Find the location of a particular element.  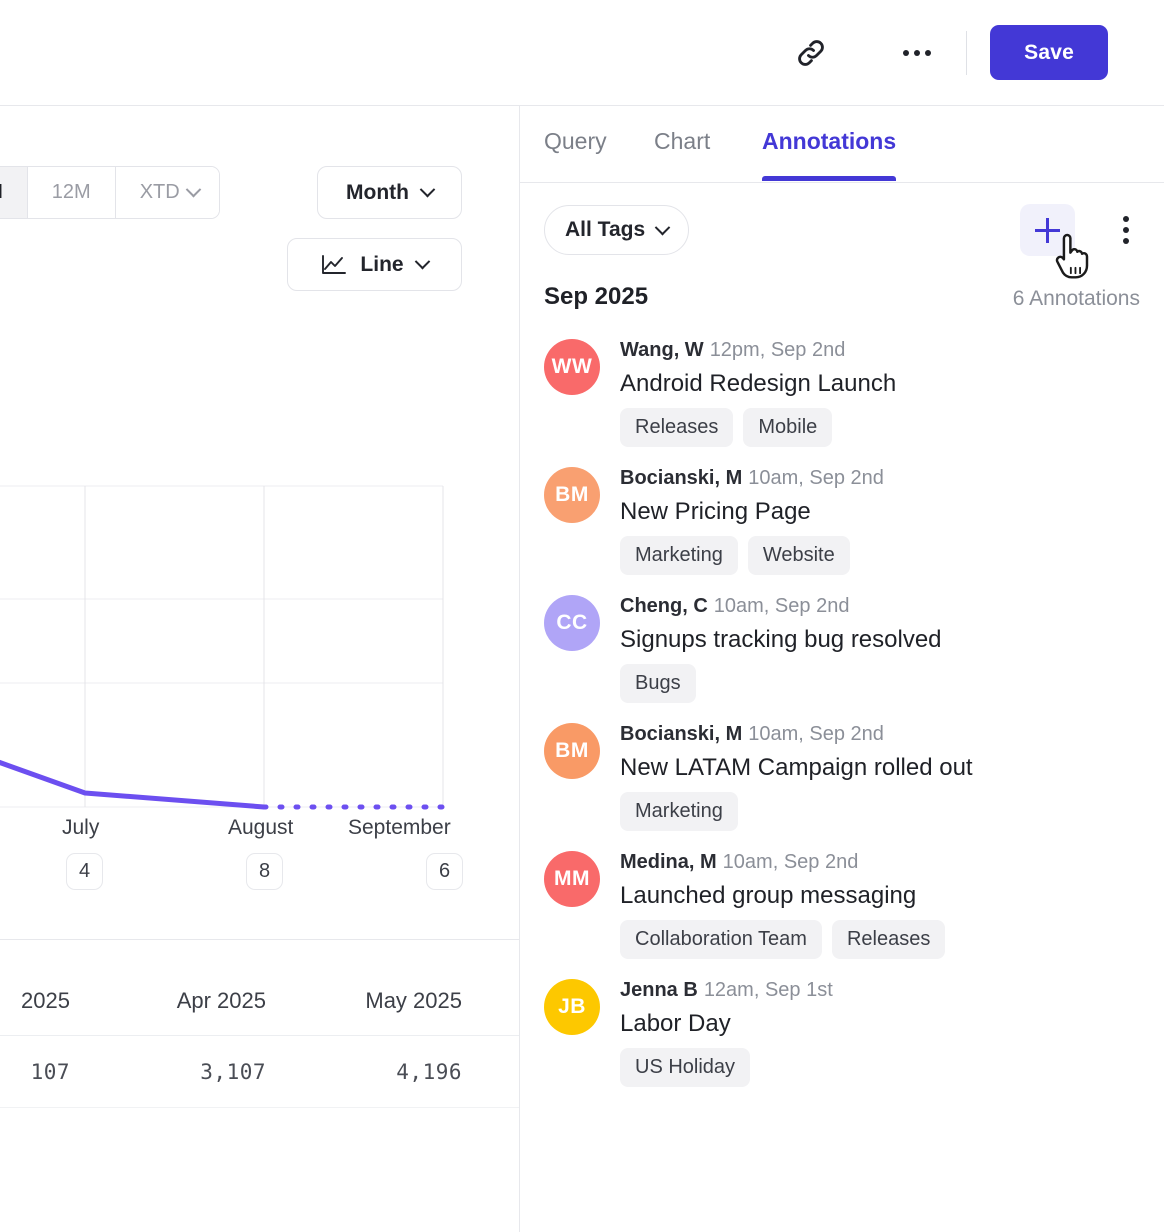

table-row: 107 3,107 4,196 is located at coordinates (259, 1072).